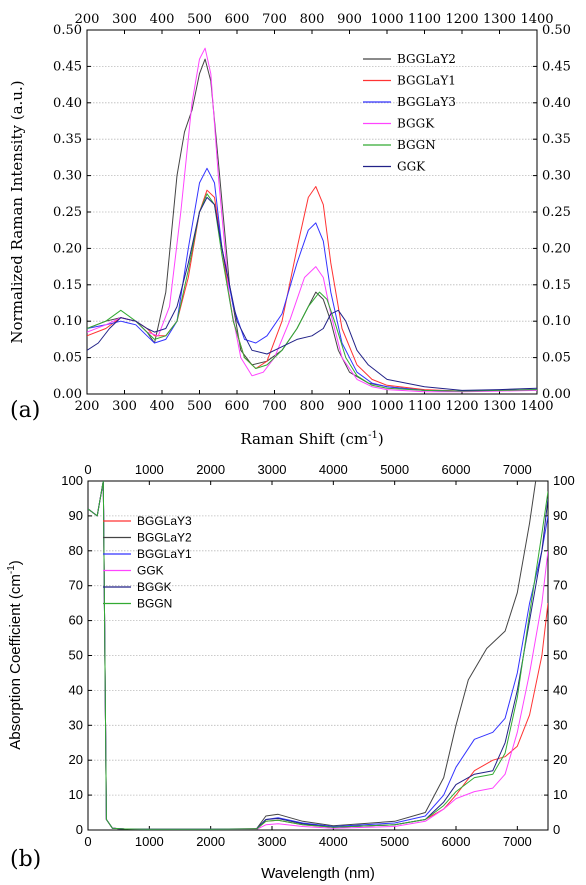  I want to click on y-tick-label-right: 10, so click(560, 794).